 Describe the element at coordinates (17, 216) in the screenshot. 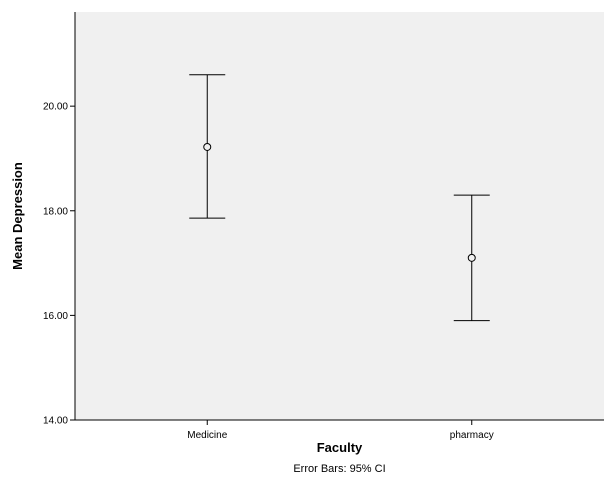

I see `y-axis-title: Mean Depression` at that location.